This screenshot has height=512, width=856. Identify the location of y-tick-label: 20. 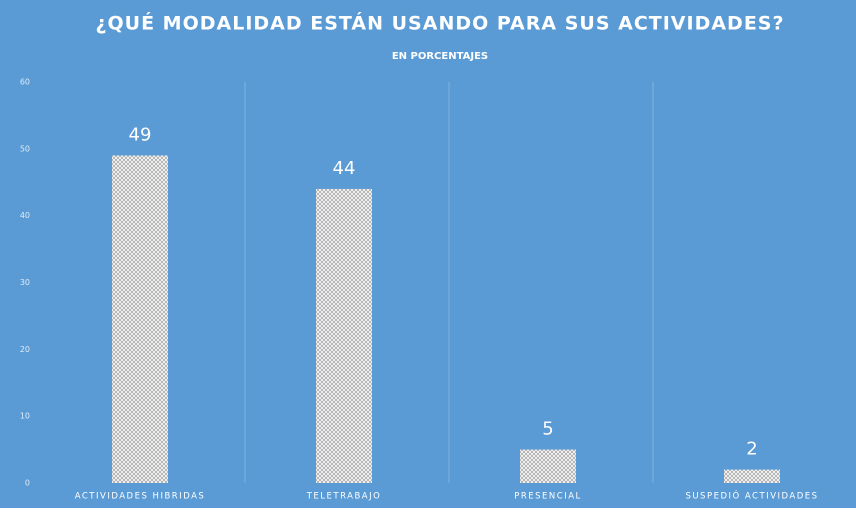
(25, 349).